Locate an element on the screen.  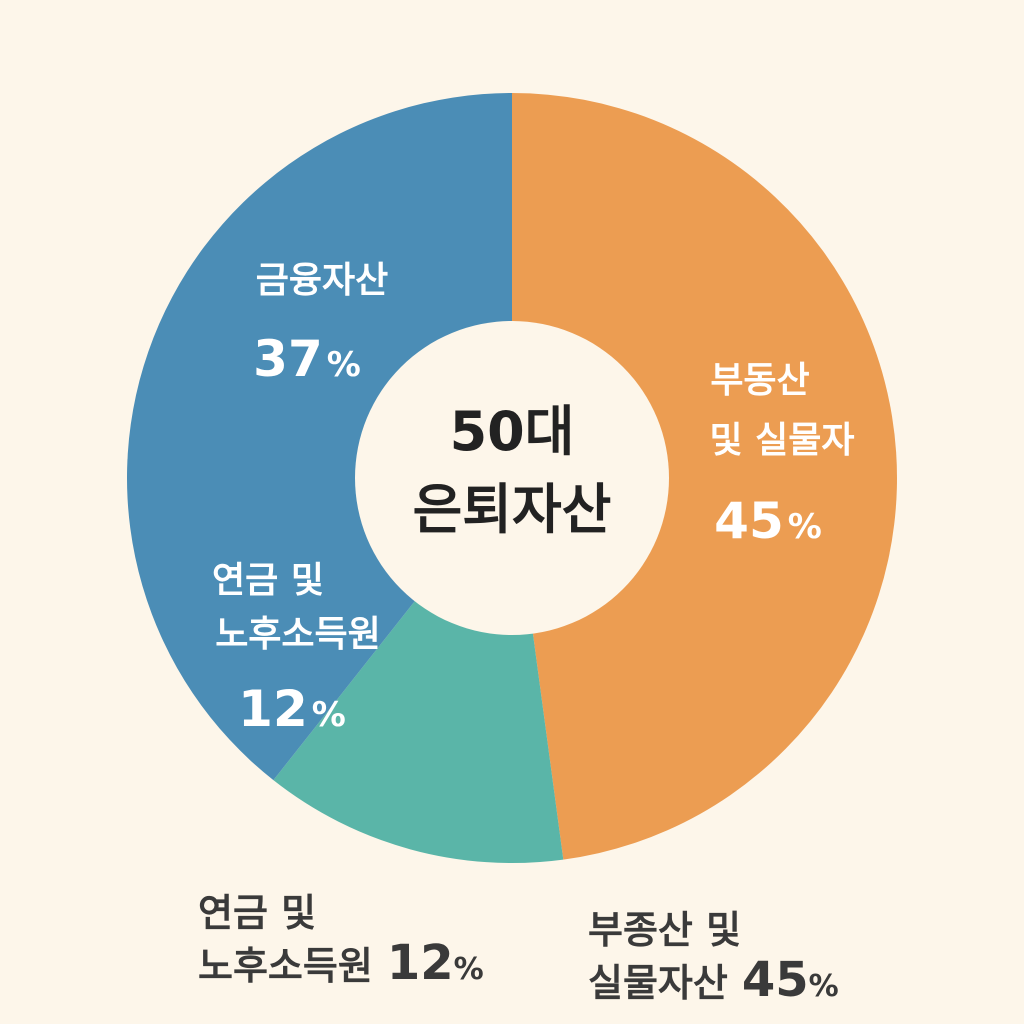
center-label-line1: 50대 is located at coordinates (512, 431).